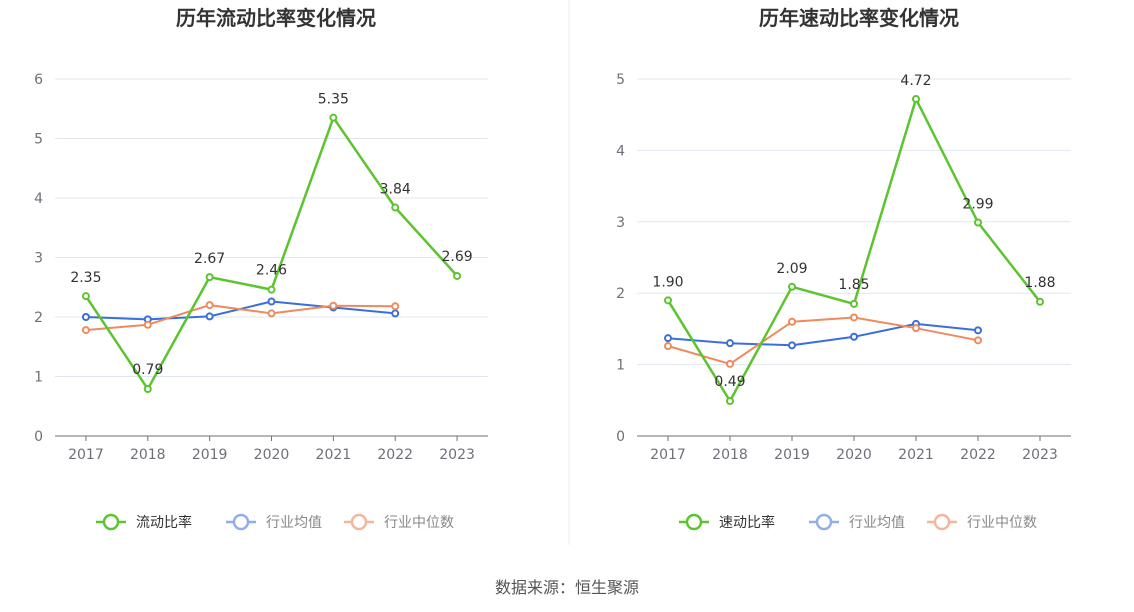 This screenshot has height=612, width=1134. What do you see at coordinates (334, 455) in the screenshot?
I see `x-tick-label: 2021` at bounding box center [334, 455].